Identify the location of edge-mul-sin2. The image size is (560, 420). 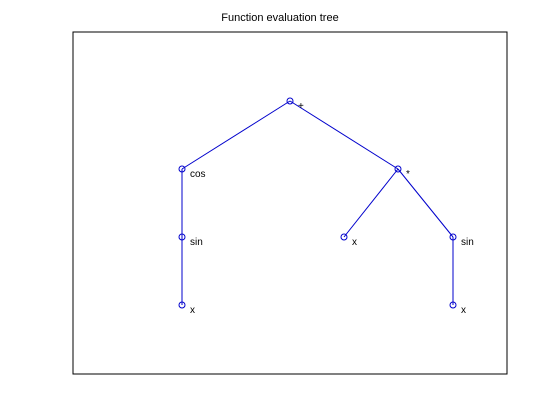
(425, 203).